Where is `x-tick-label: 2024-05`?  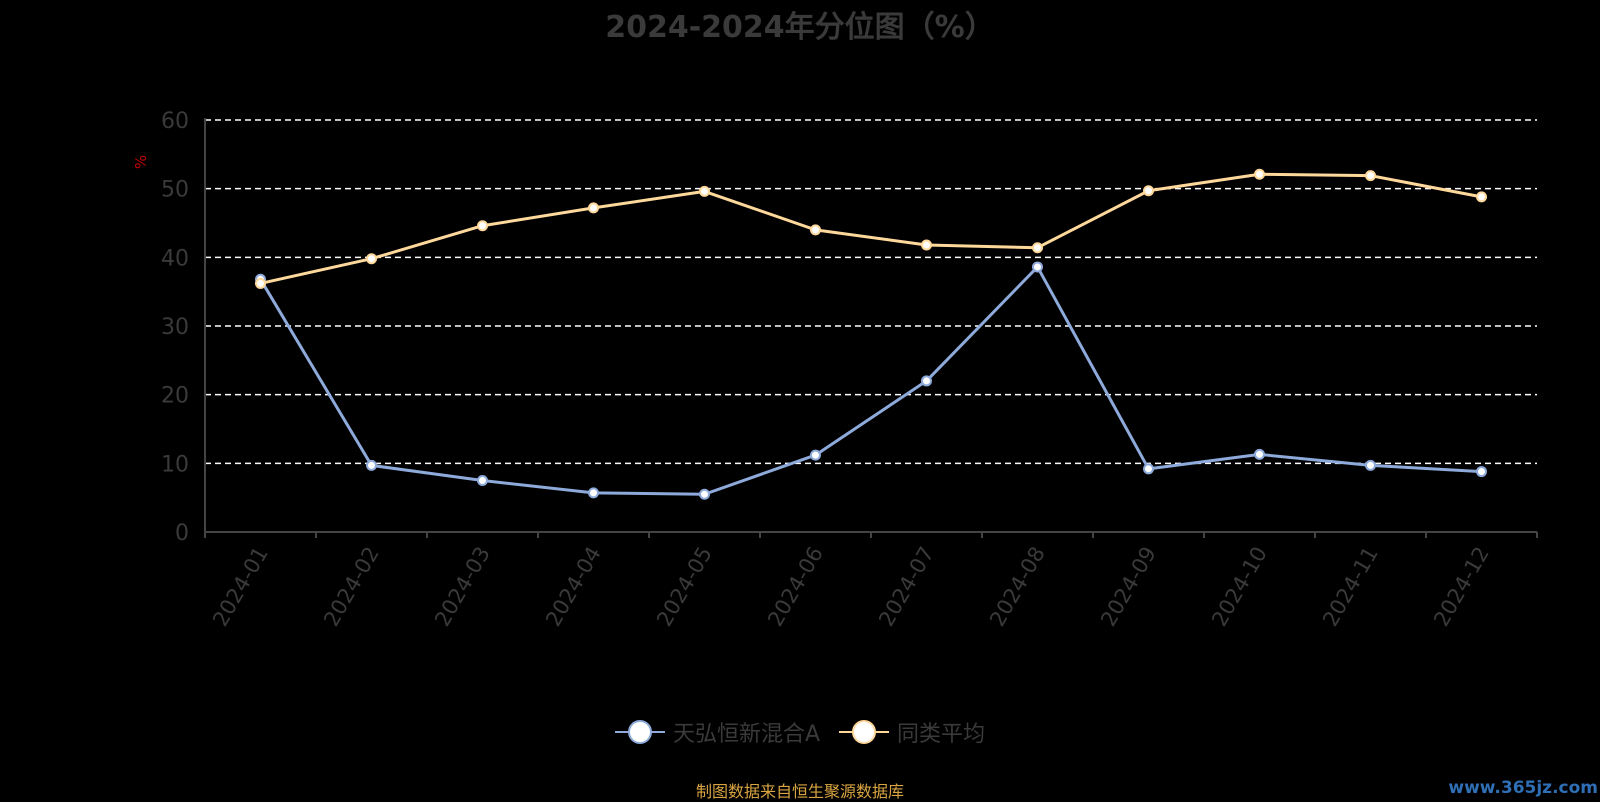
x-tick-label: 2024-05 is located at coordinates (684, 587).